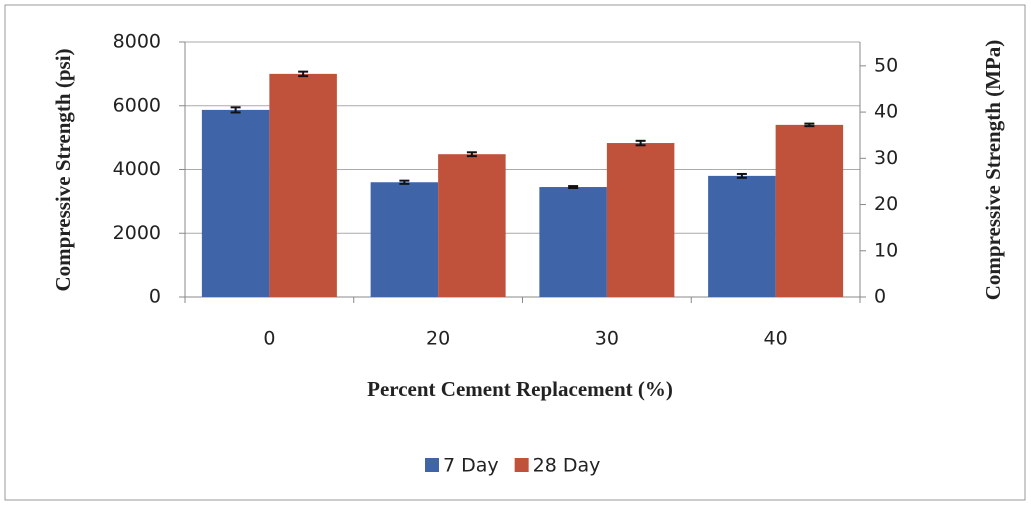 Image resolution: width=1031 pixels, height=508 pixels. Describe the element at coordinates (567, 466) in the screenshot. I see `legend-label: 28 Day` at that location.